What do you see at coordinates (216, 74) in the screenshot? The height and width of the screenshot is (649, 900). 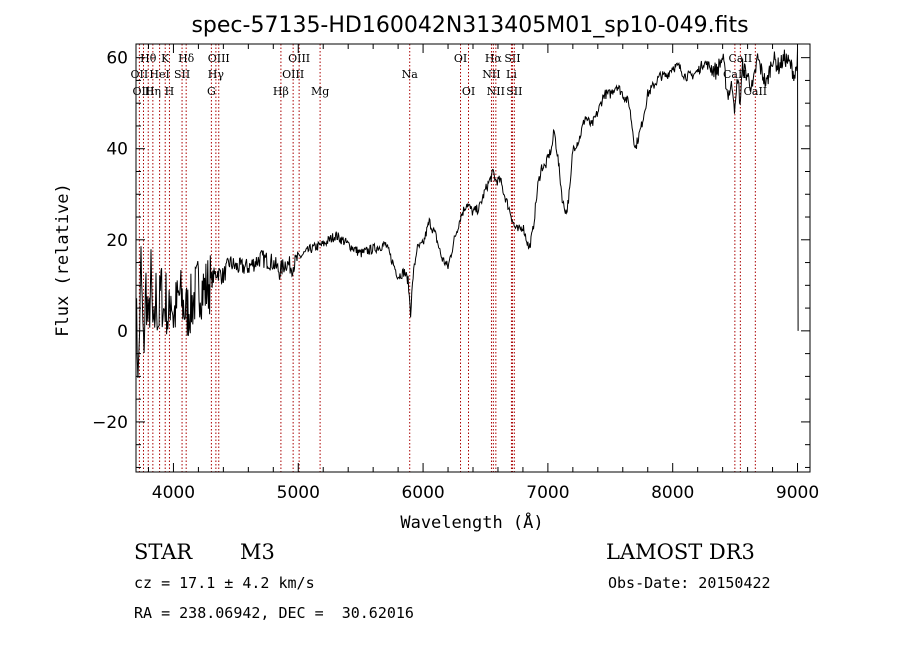 I see `line-label-Hγ: Hγ` at bounding box center [216, 74].